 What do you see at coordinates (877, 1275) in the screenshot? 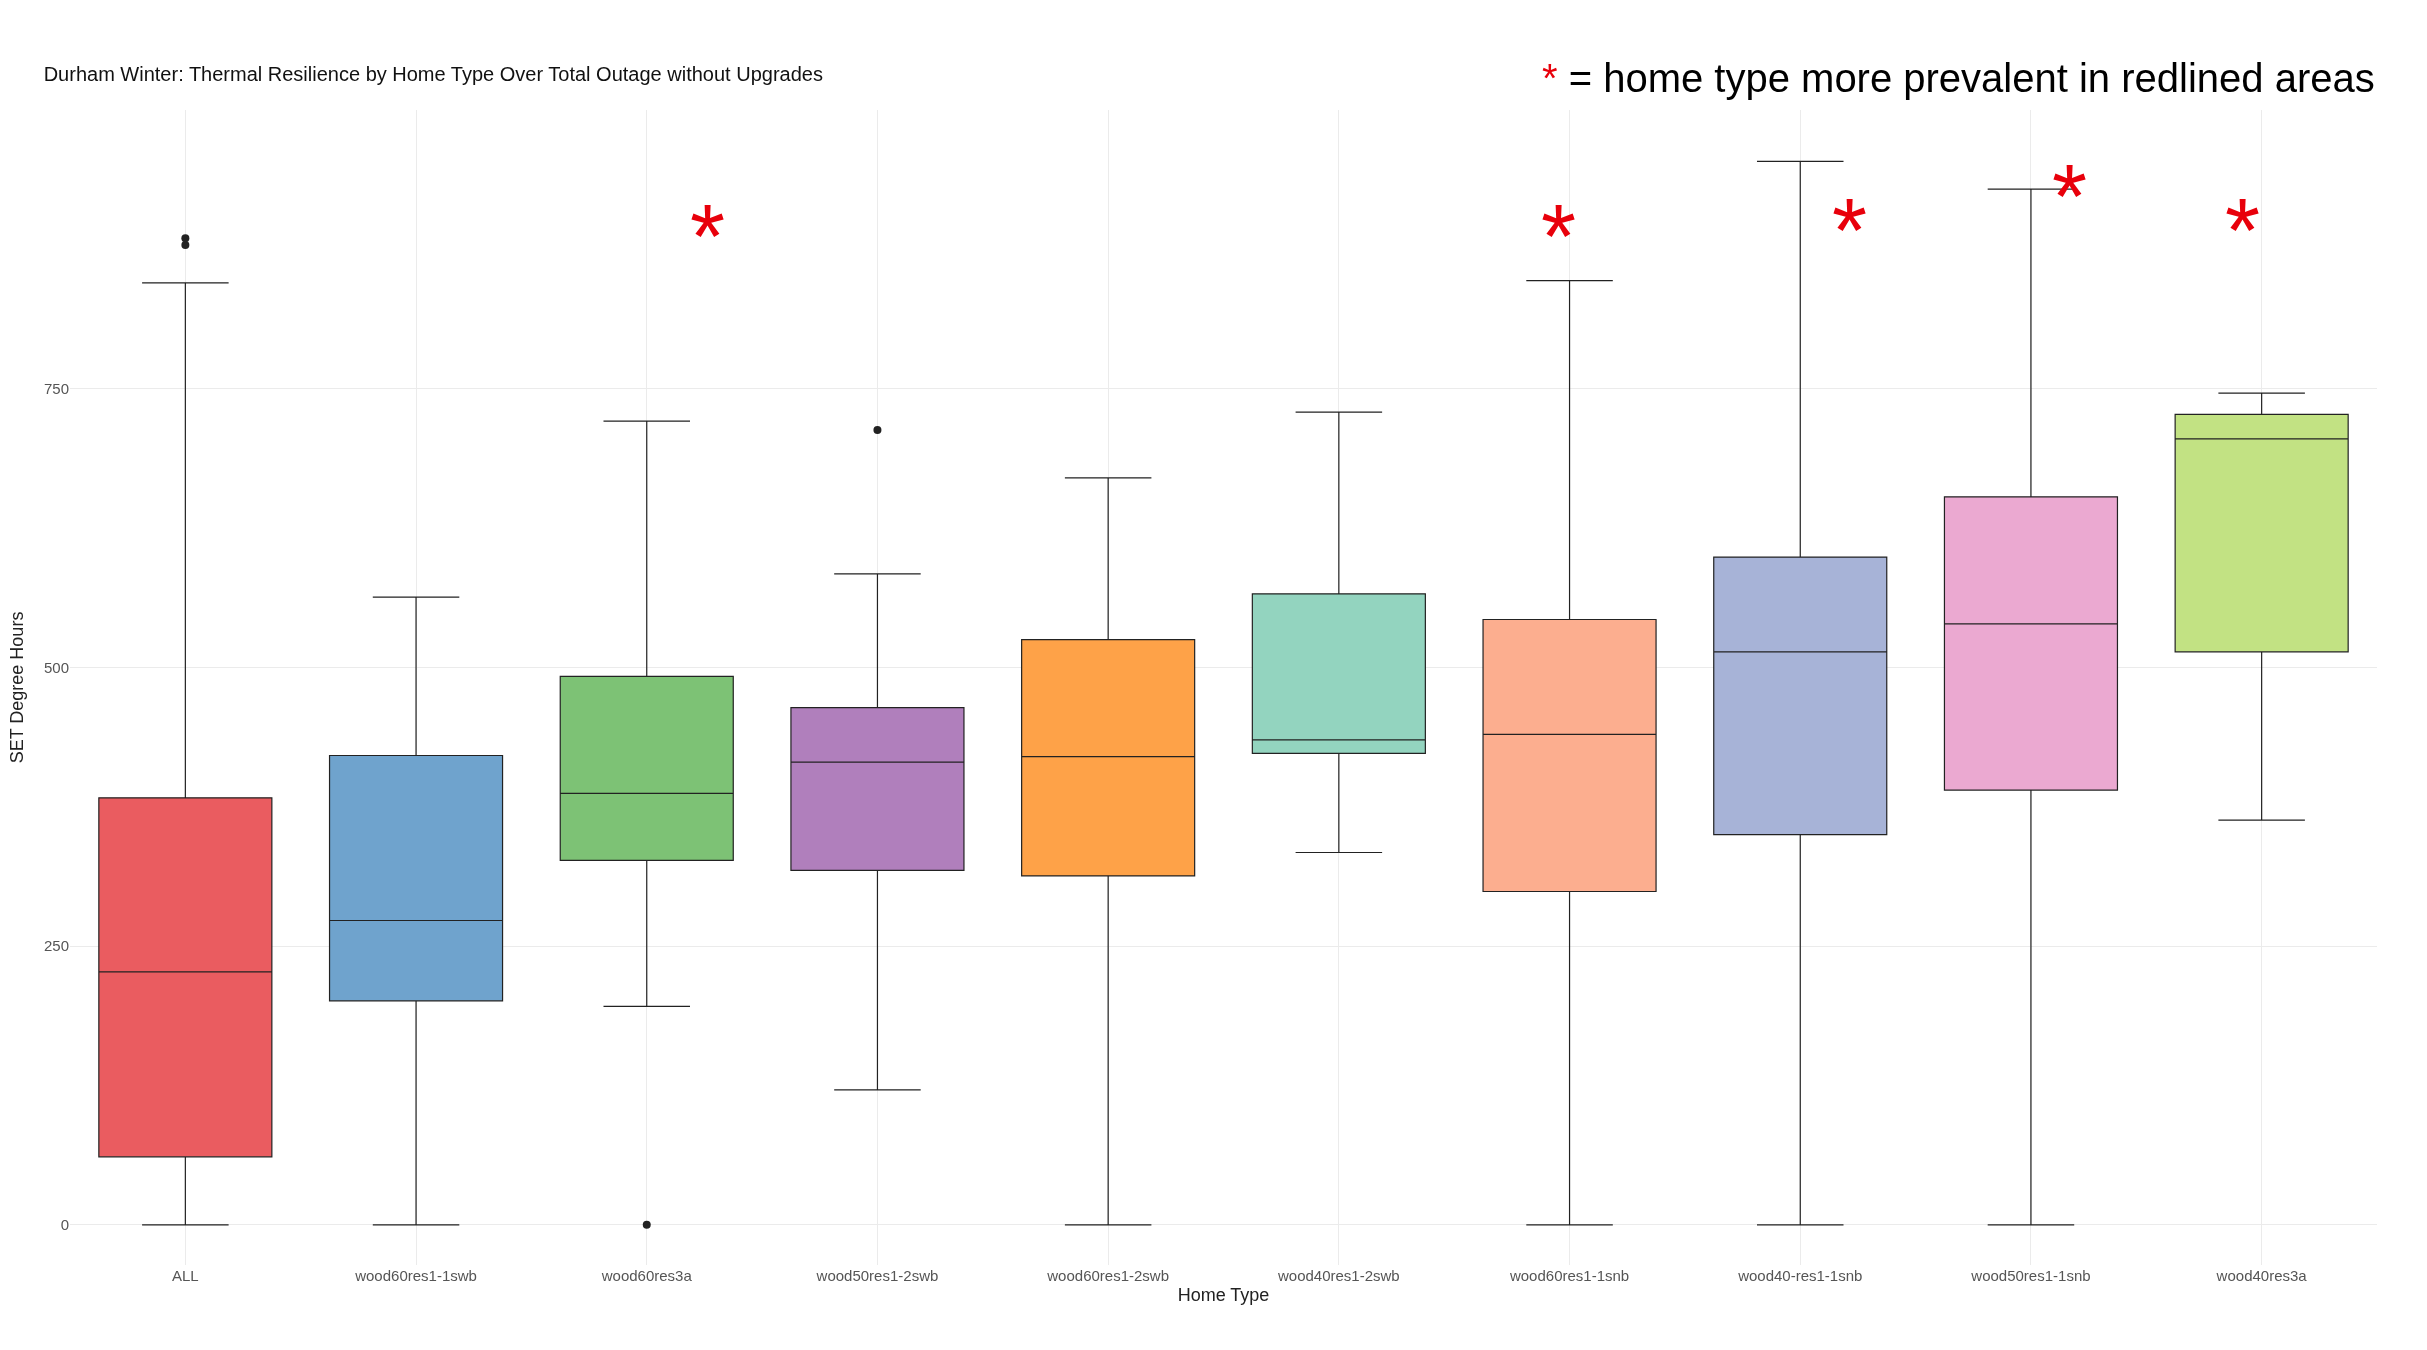
I see `x-tick-label: wood50res1-2swb` at bounding box center [877, 1275].